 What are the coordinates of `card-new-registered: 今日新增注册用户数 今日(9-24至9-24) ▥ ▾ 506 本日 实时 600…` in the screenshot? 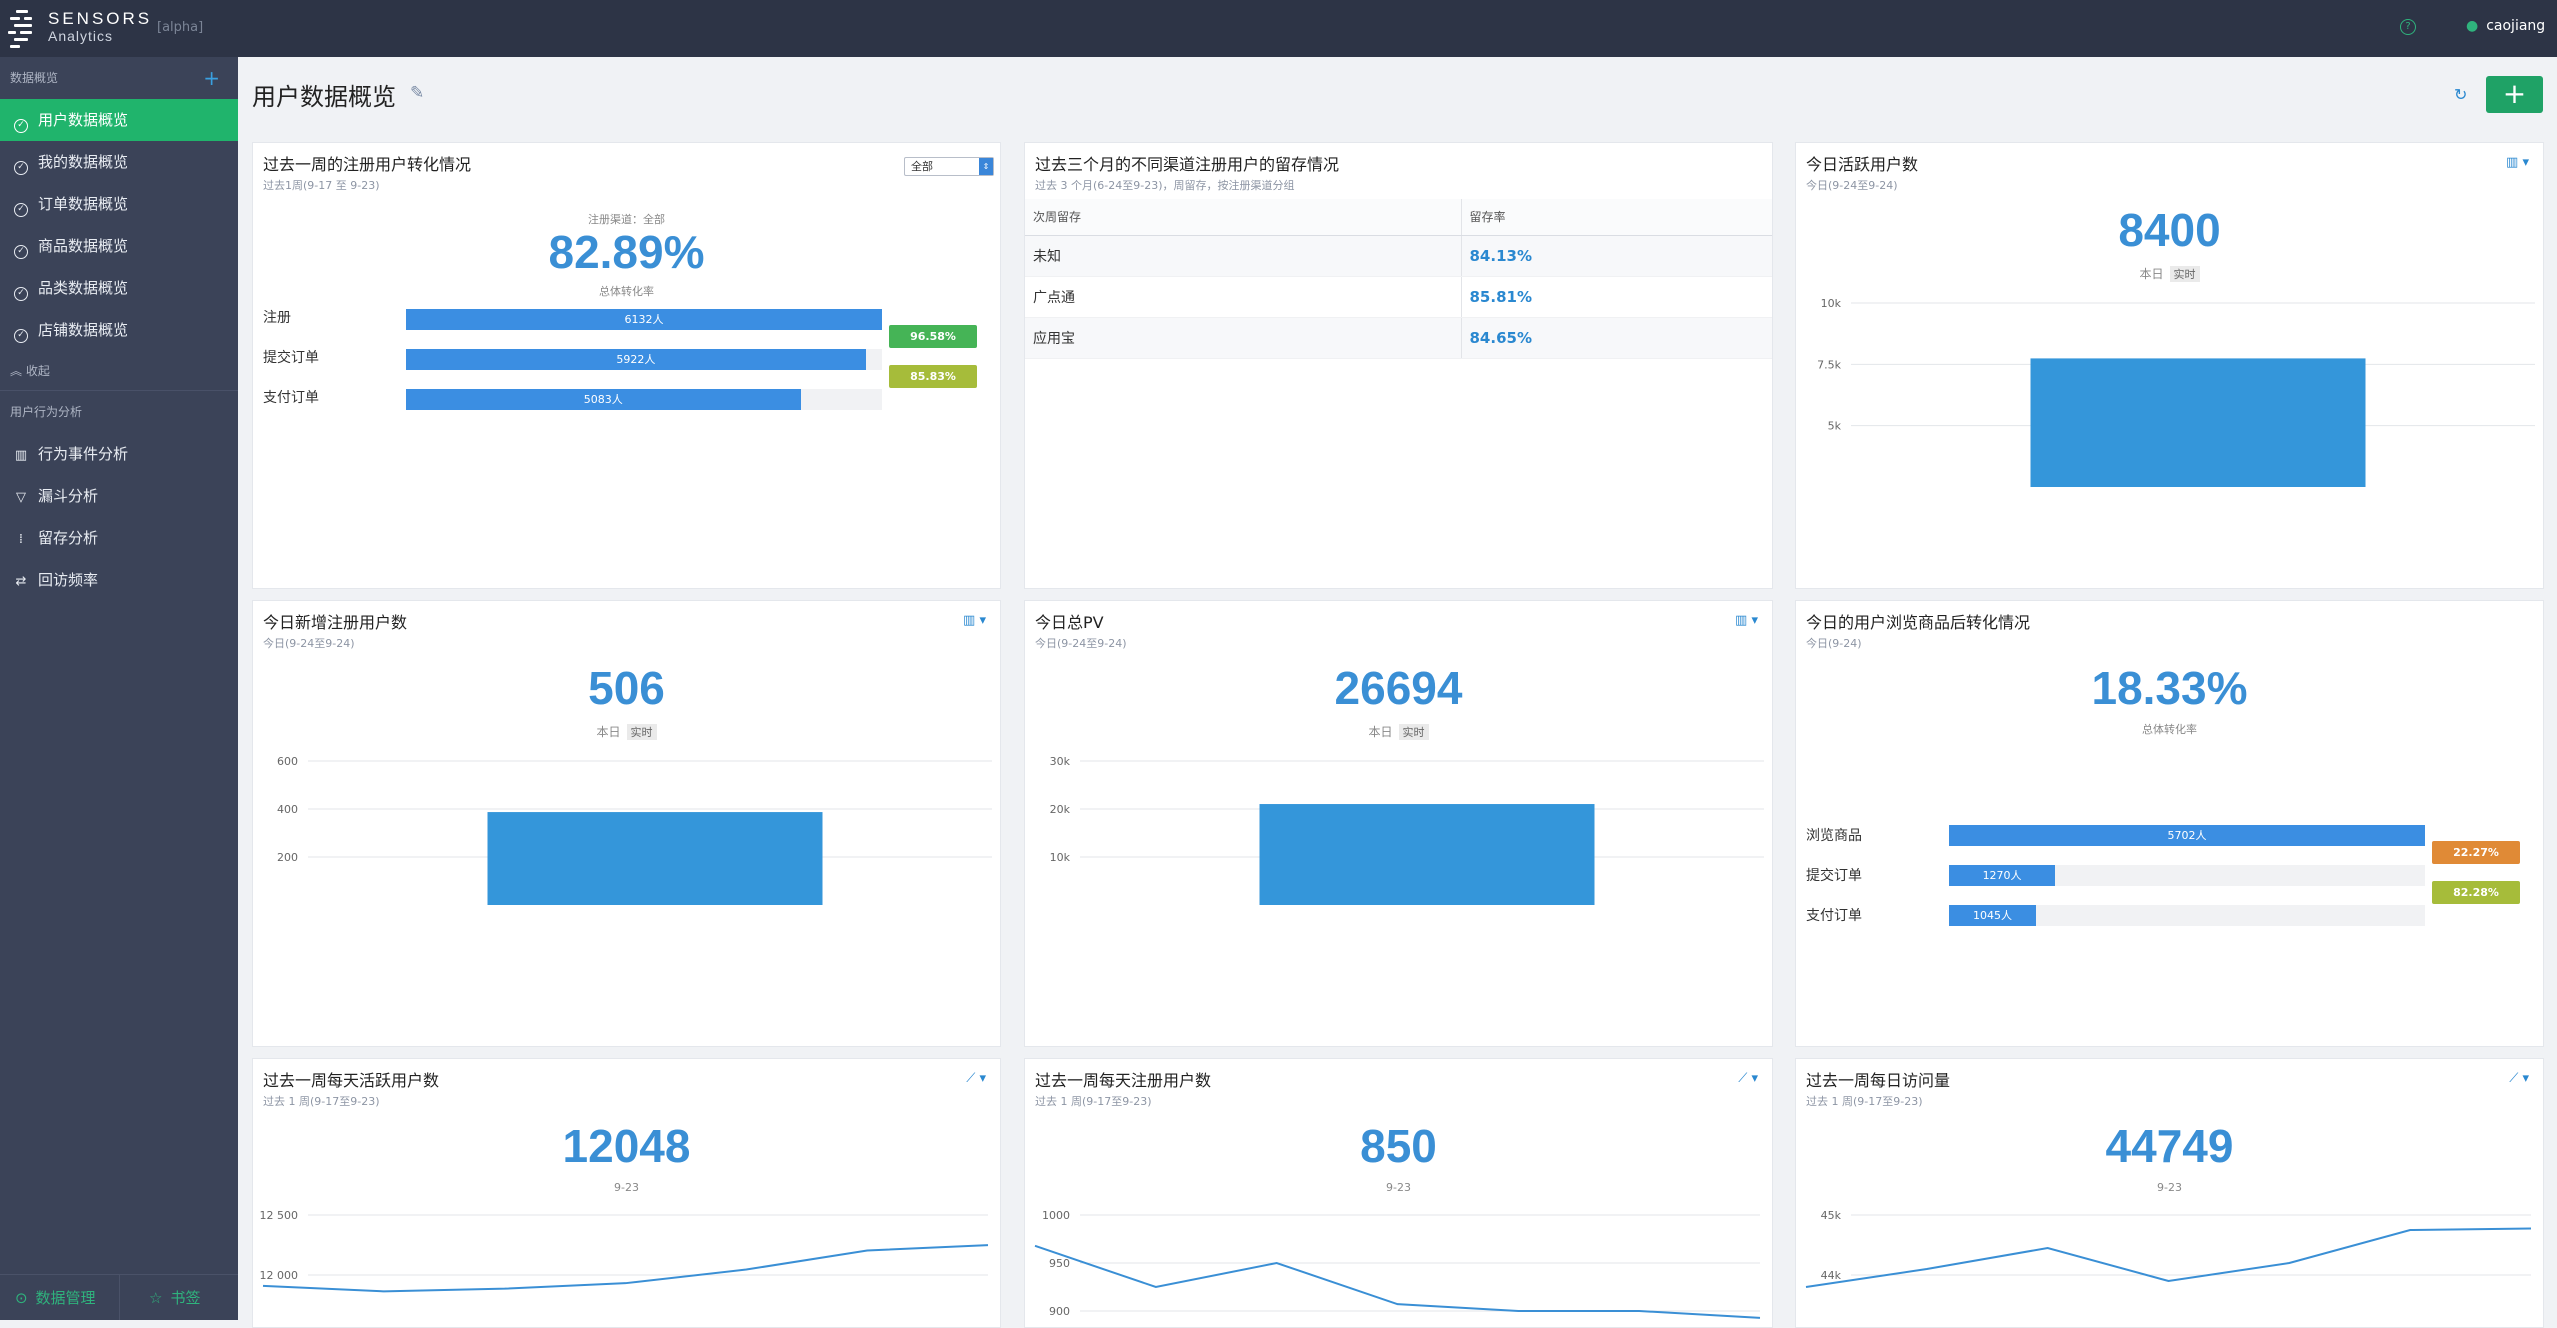 It's located at (626, 823).